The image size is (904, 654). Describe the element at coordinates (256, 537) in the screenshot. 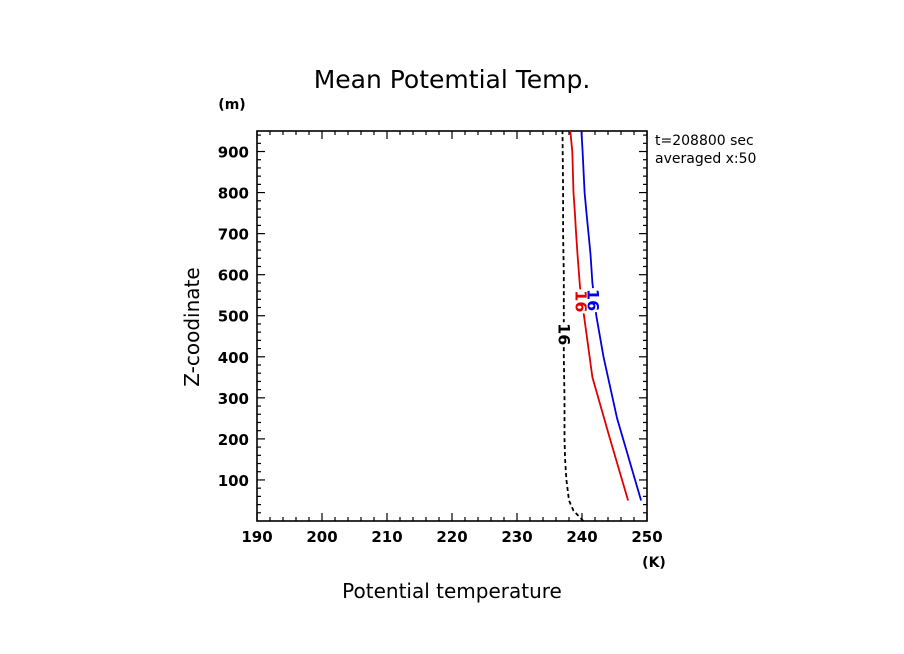

I see `x-tick-label: 190` at that location.